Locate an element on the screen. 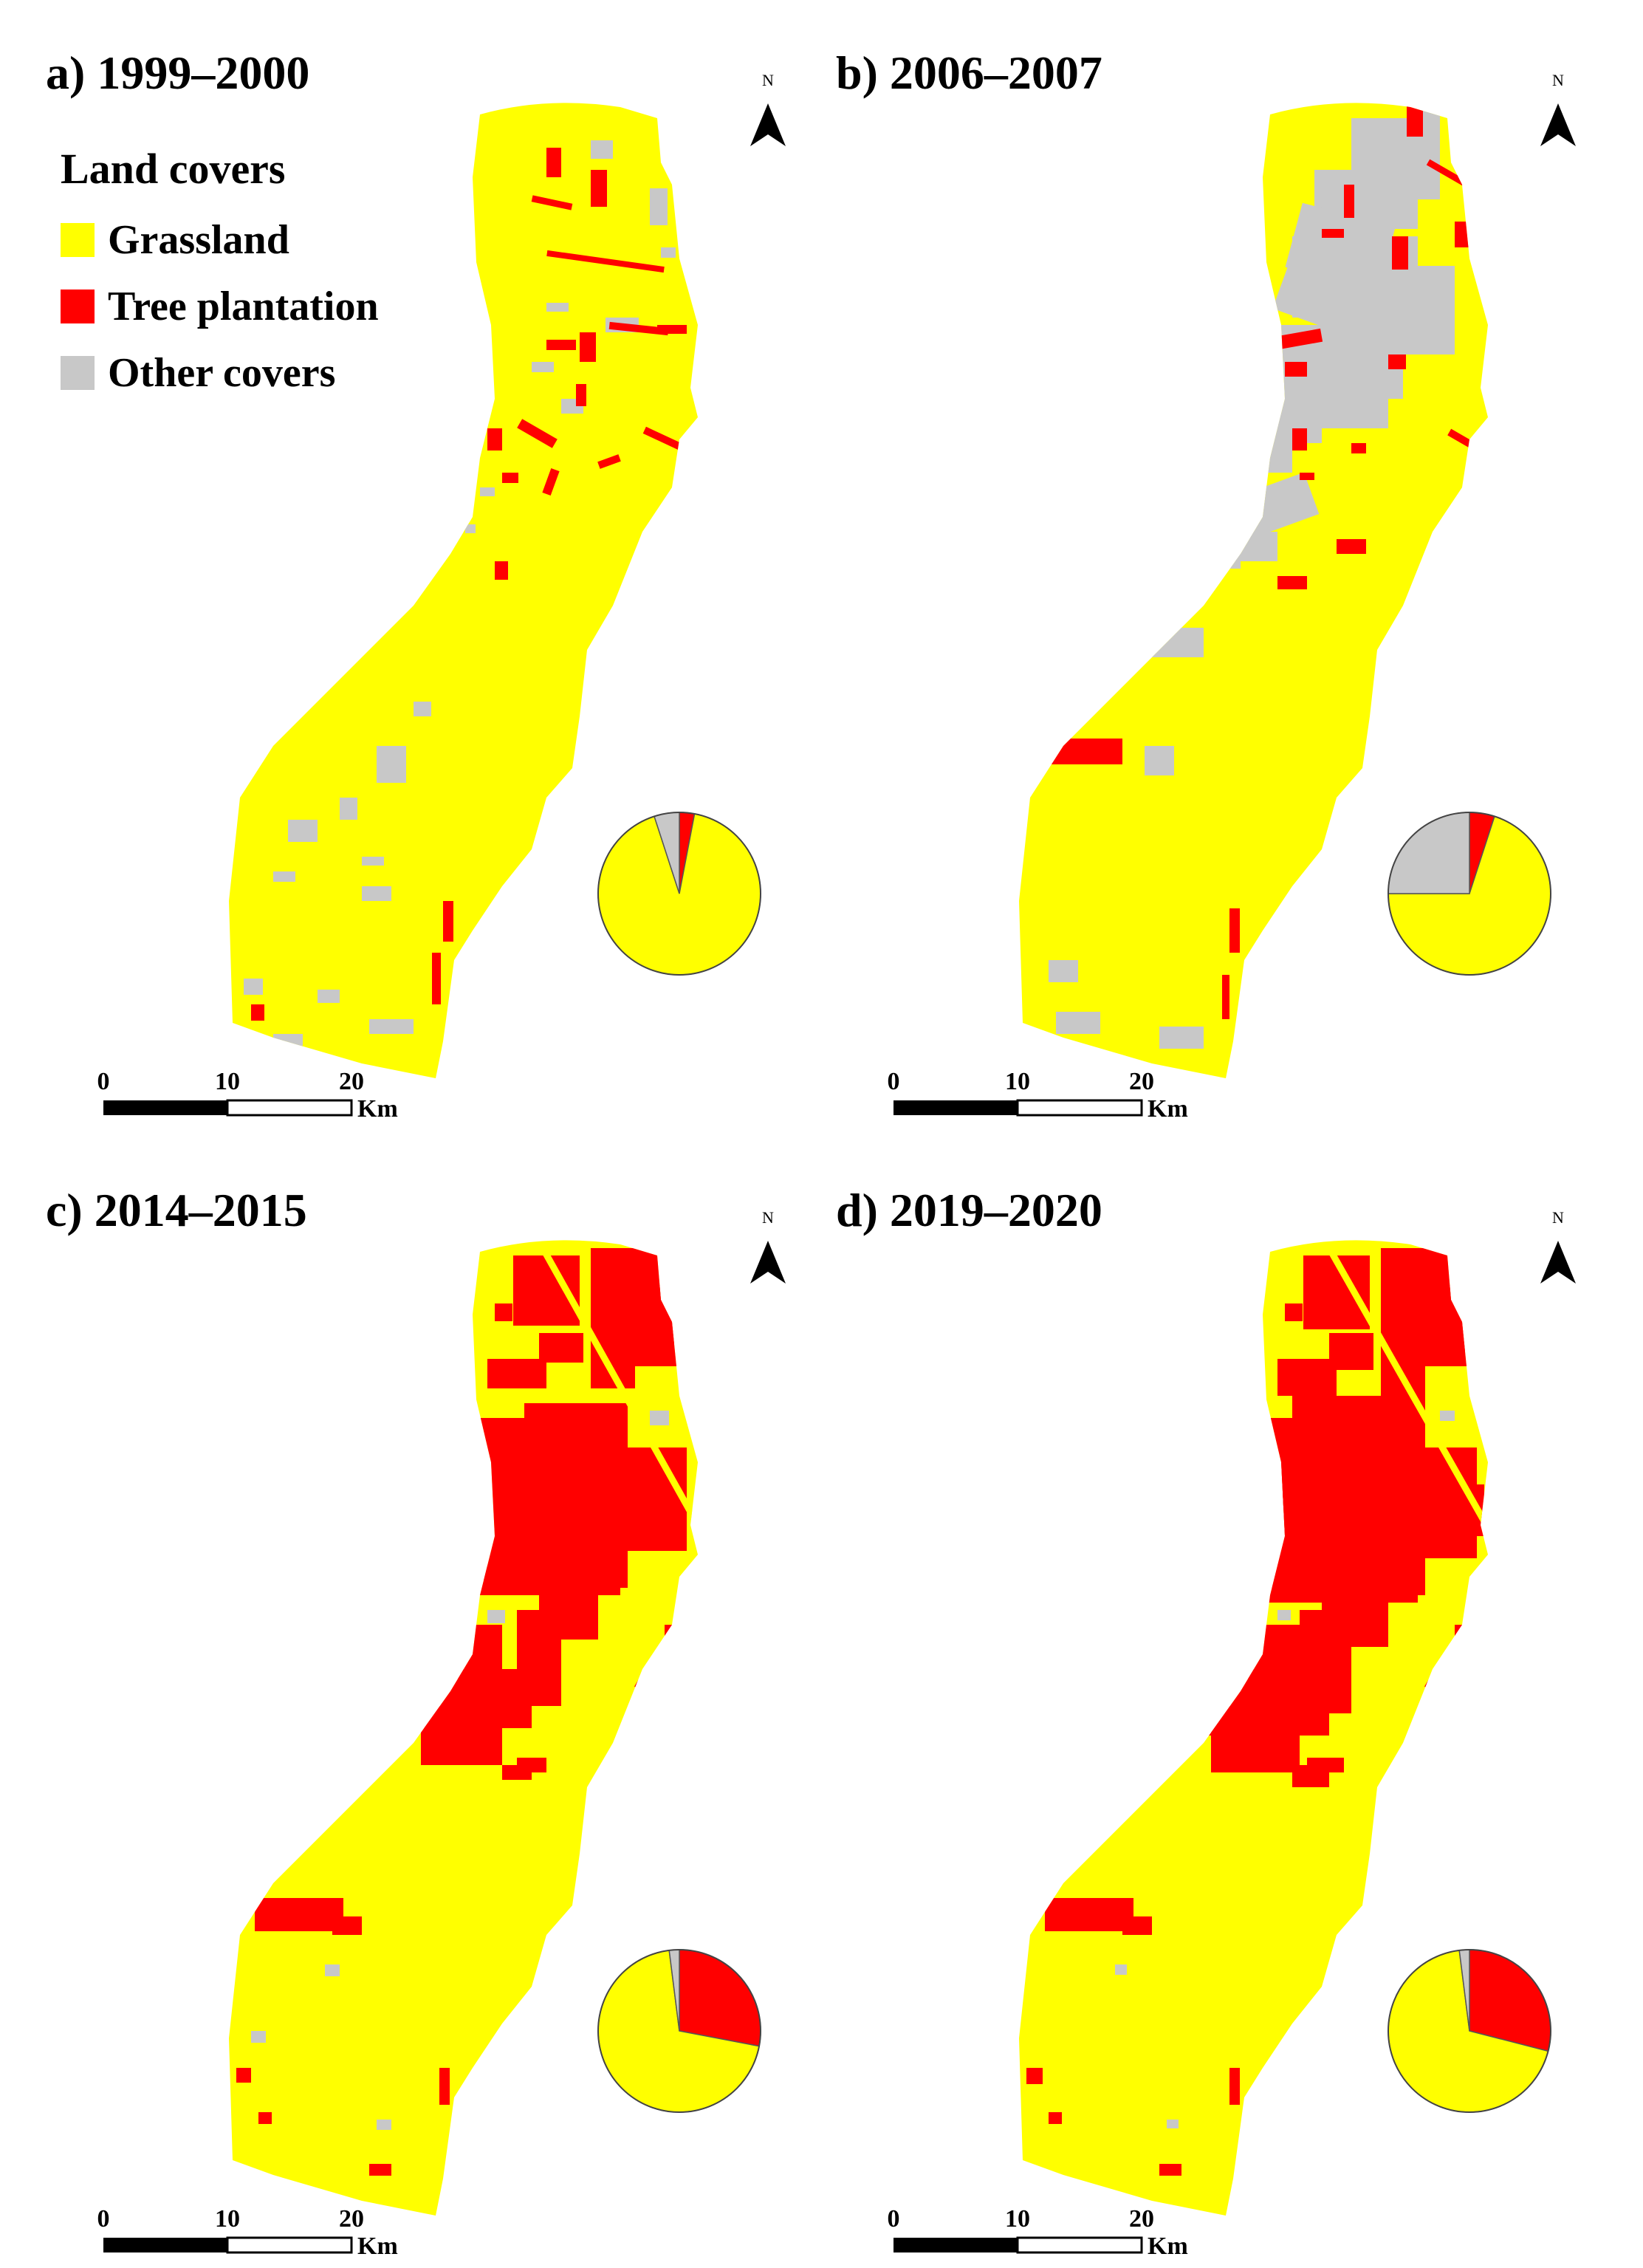 Image resolution: width=1643 pixels, height=2268 pixels. land-cover-patches is located at coordinates (469, 593).